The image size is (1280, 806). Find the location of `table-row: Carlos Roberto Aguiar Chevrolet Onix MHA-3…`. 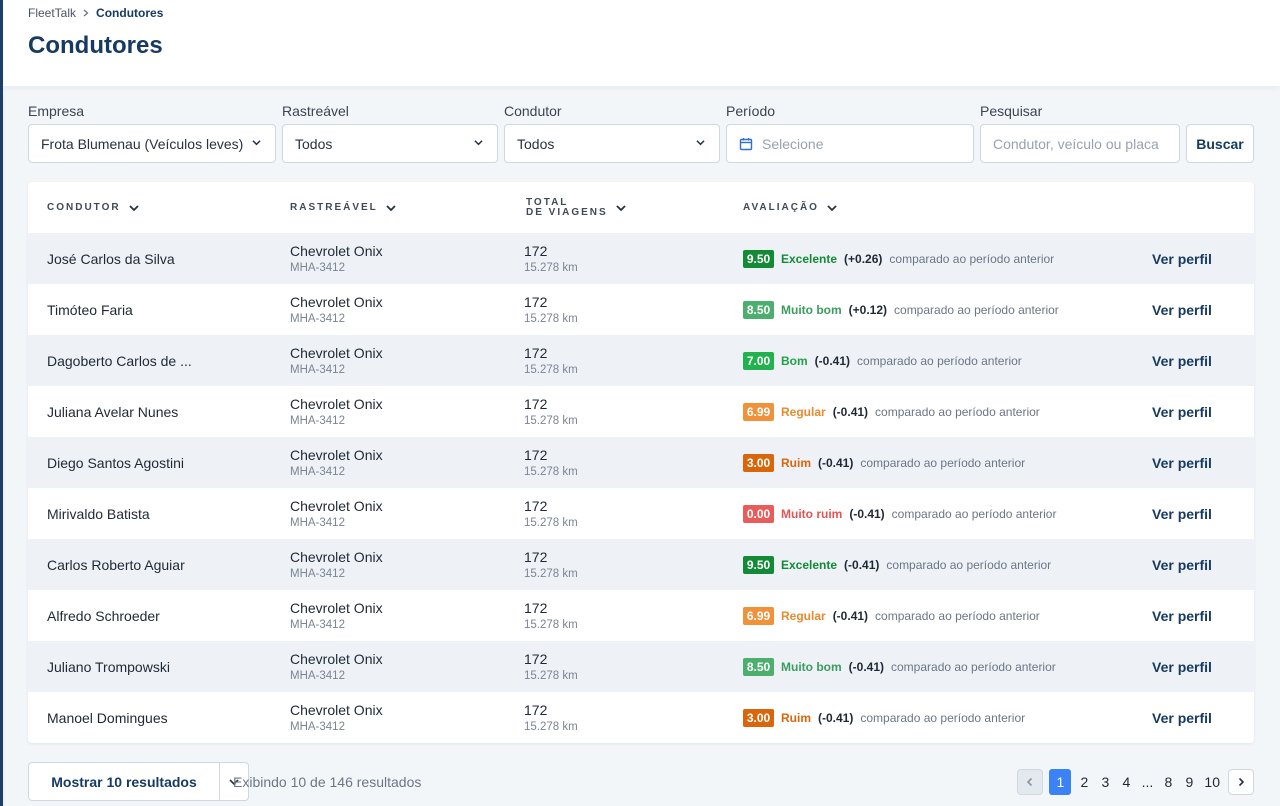

table-row: Carlos Roberto Aguiar Chevrolet Onix MHA-3… is located at coordinates (641, 564).